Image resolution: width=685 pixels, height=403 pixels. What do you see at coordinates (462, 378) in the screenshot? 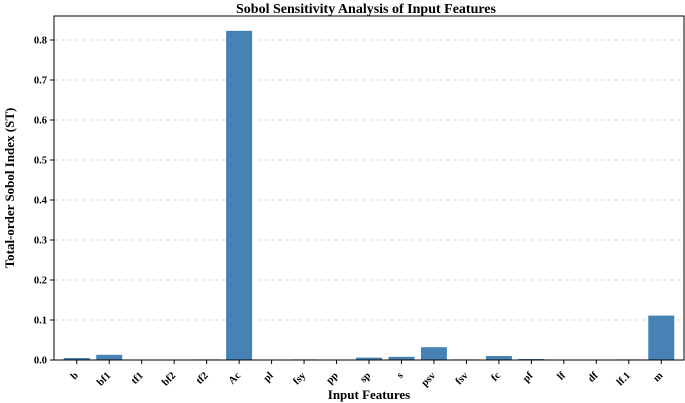
I see `x-tick-label-fsv: fsv` at bounding box center [462, 378].